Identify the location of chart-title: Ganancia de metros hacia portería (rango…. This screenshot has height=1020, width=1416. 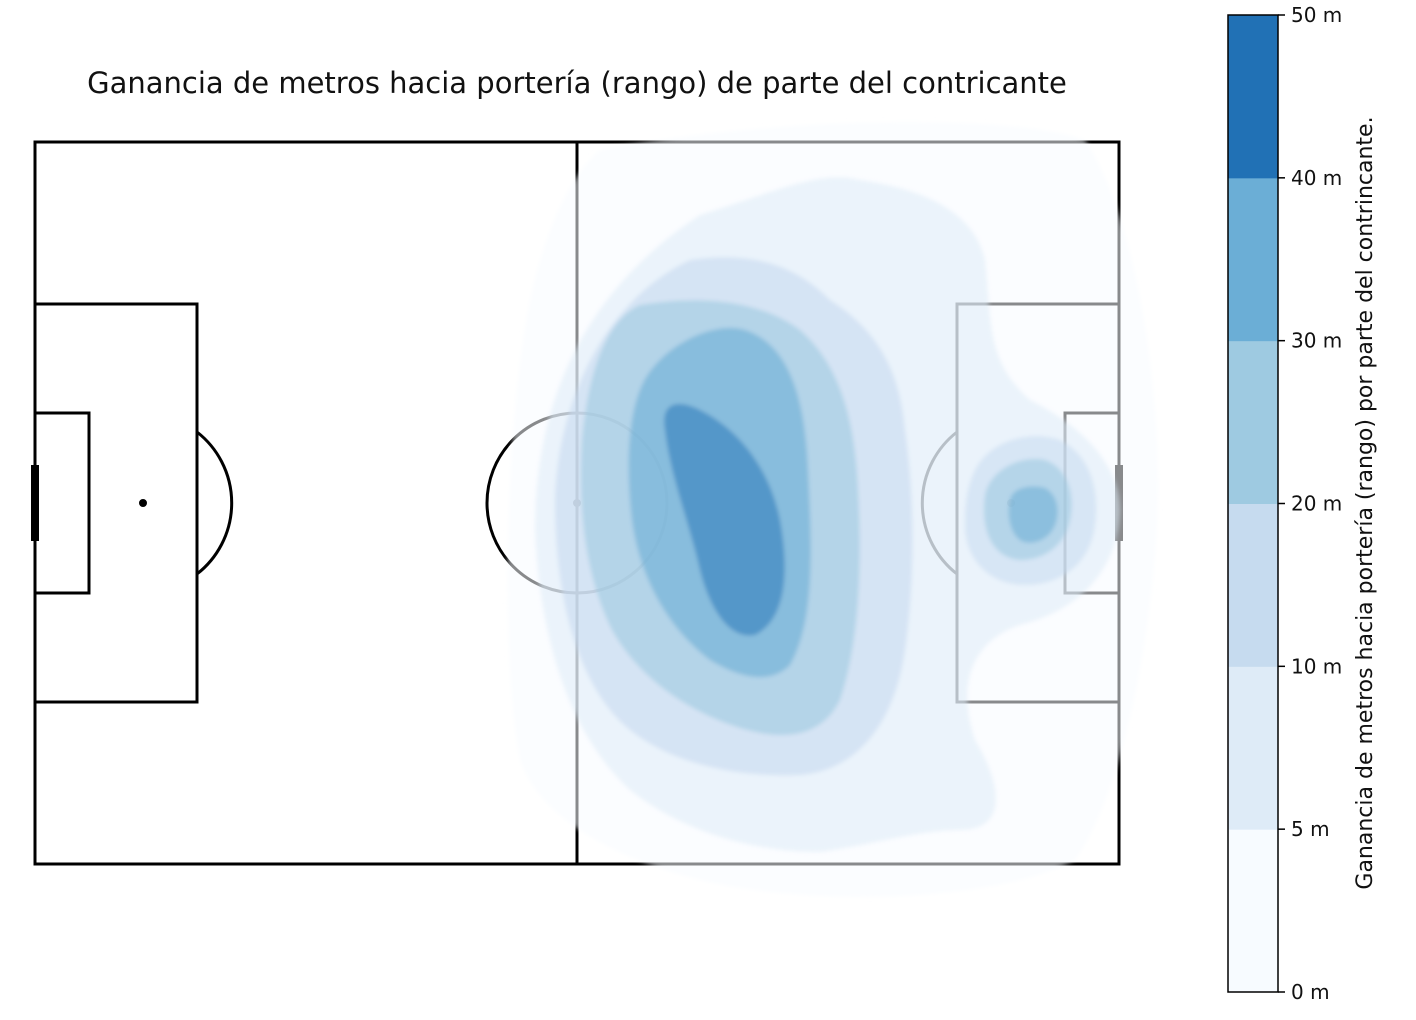
(577, 83).